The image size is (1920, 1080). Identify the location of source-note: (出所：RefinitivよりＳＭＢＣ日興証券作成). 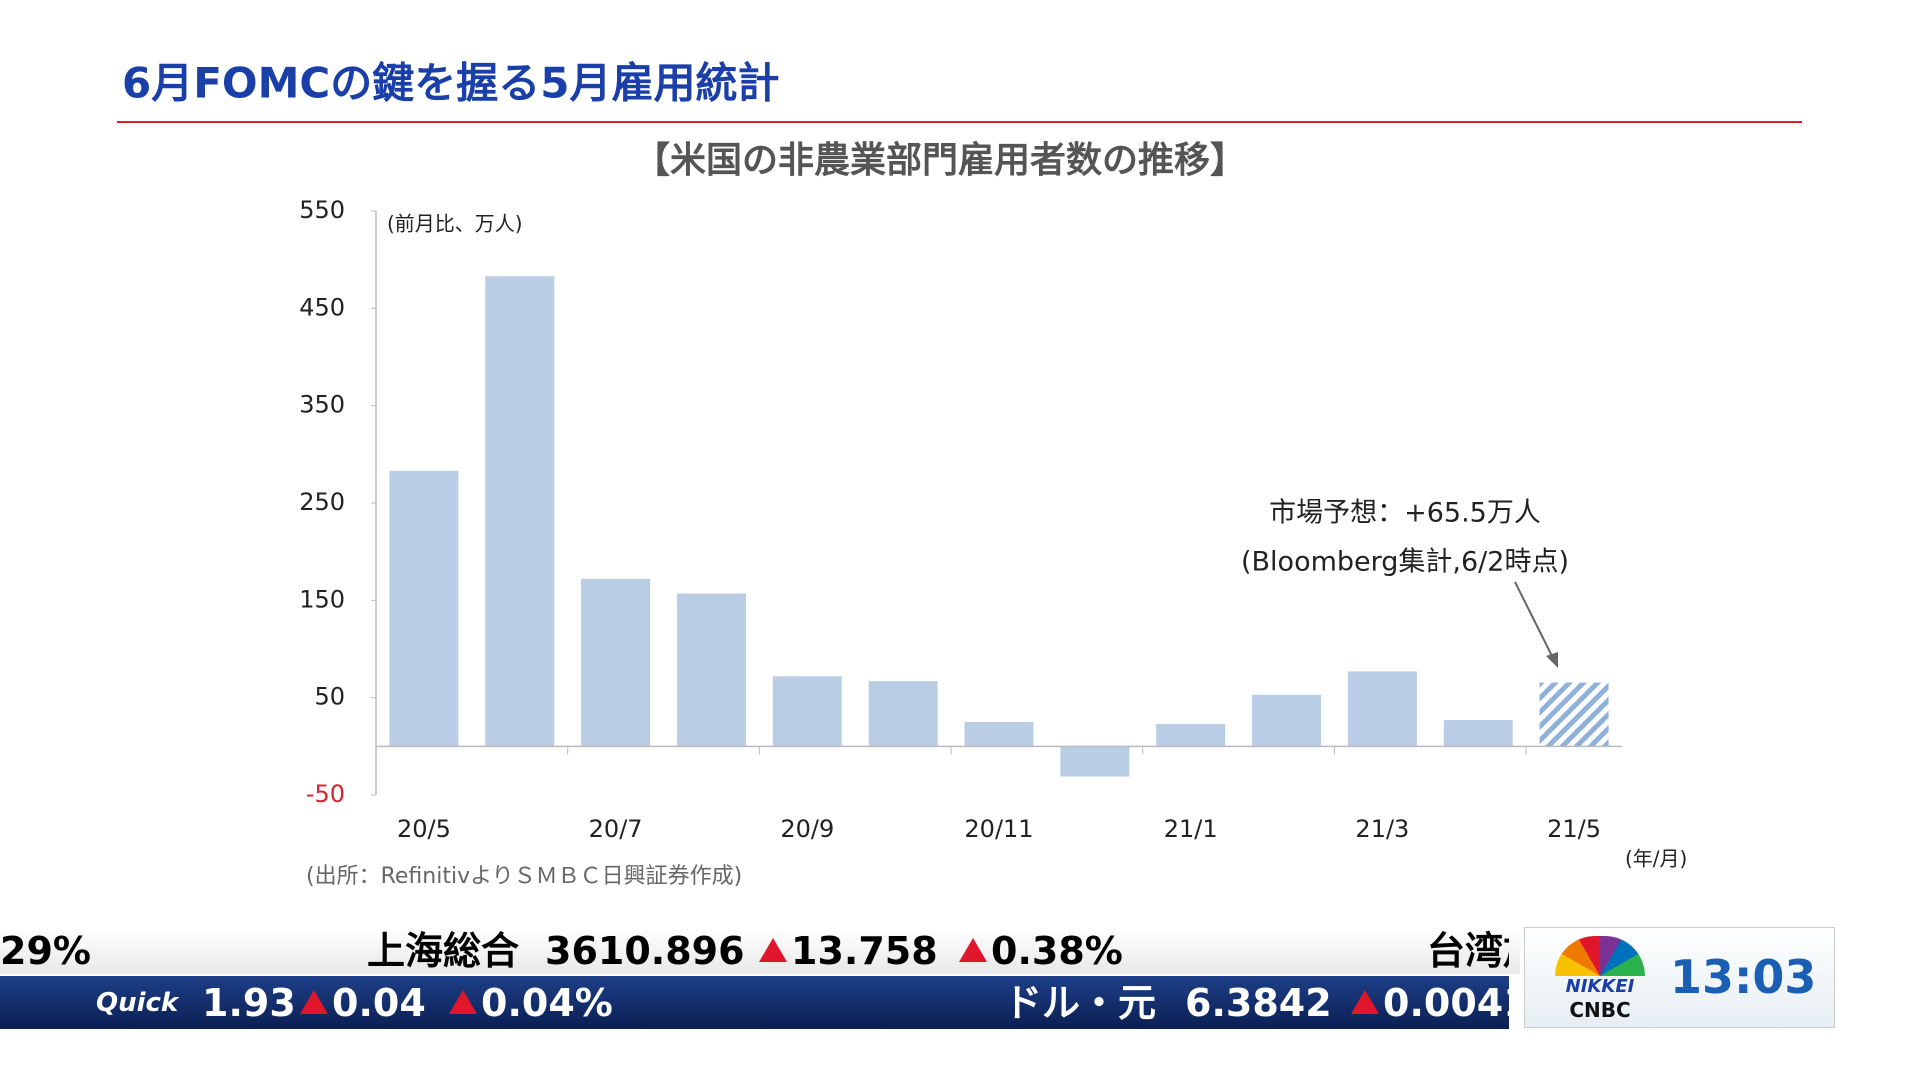
(524, 876).